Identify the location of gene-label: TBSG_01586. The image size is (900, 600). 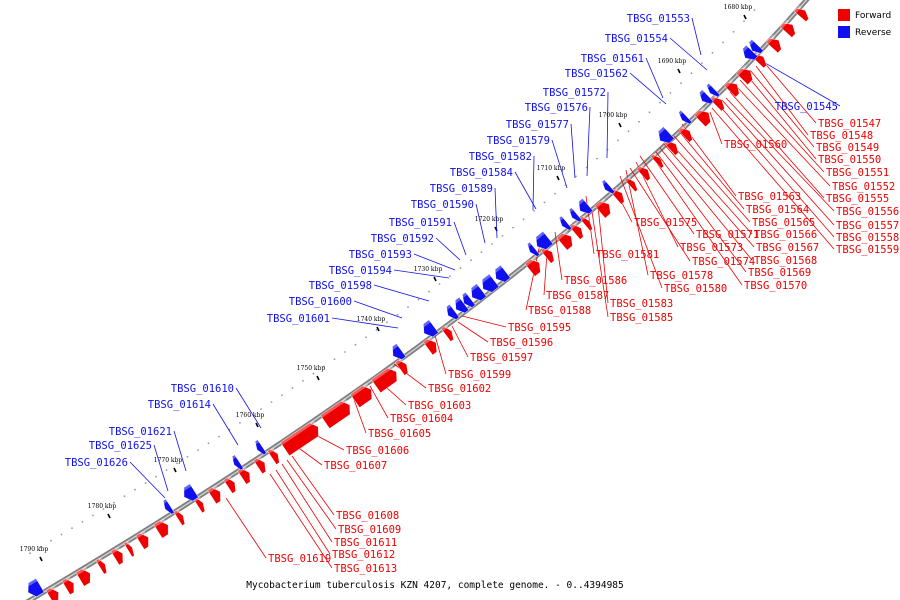
(595, 281).